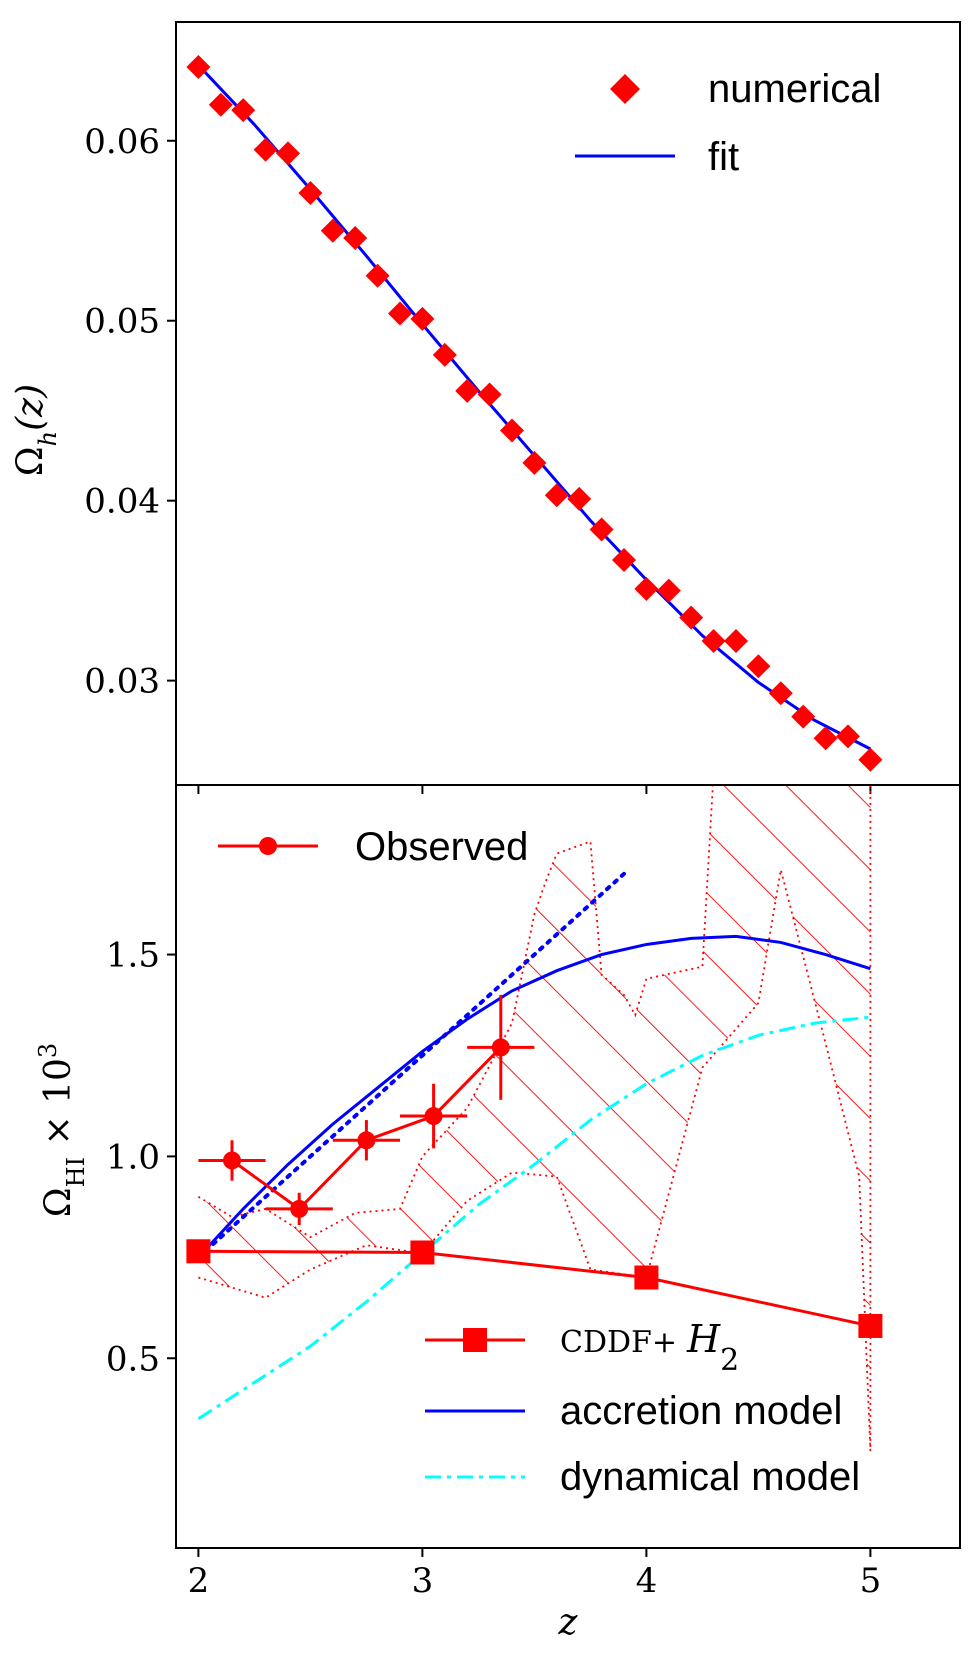 The image size is (973, 1674). I want to click on x-axis-label: z, so click(568, 1622).